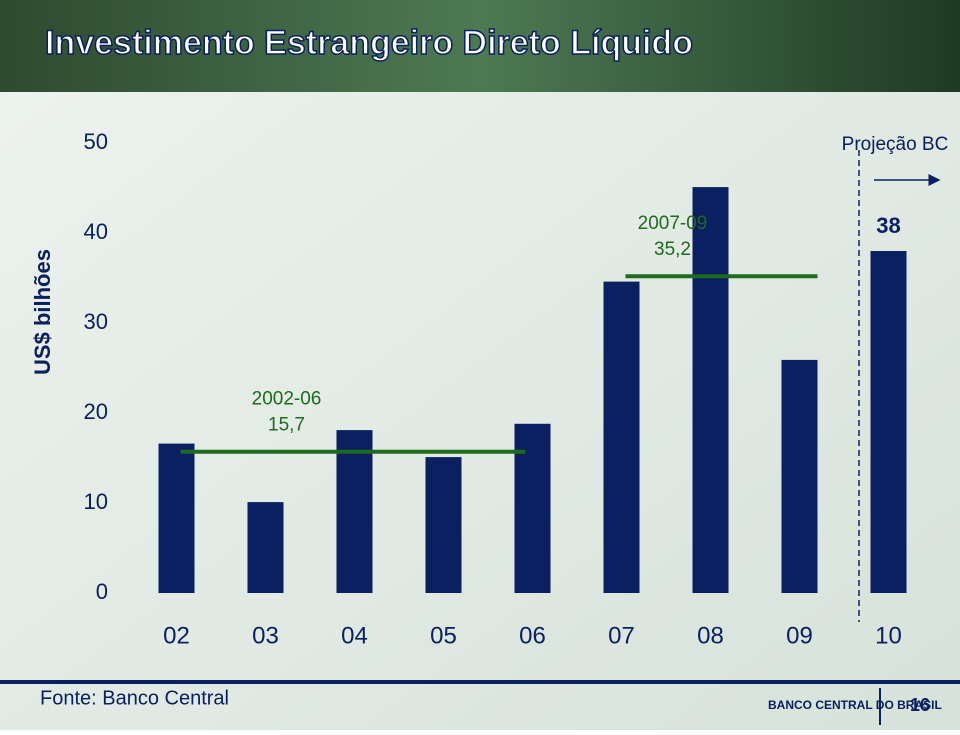  What do you see at coordinates (855, 705) in the screenshot?
I see `logo: BANCO CENTRAL DO BRASIL` at bounding box center [855, 705].